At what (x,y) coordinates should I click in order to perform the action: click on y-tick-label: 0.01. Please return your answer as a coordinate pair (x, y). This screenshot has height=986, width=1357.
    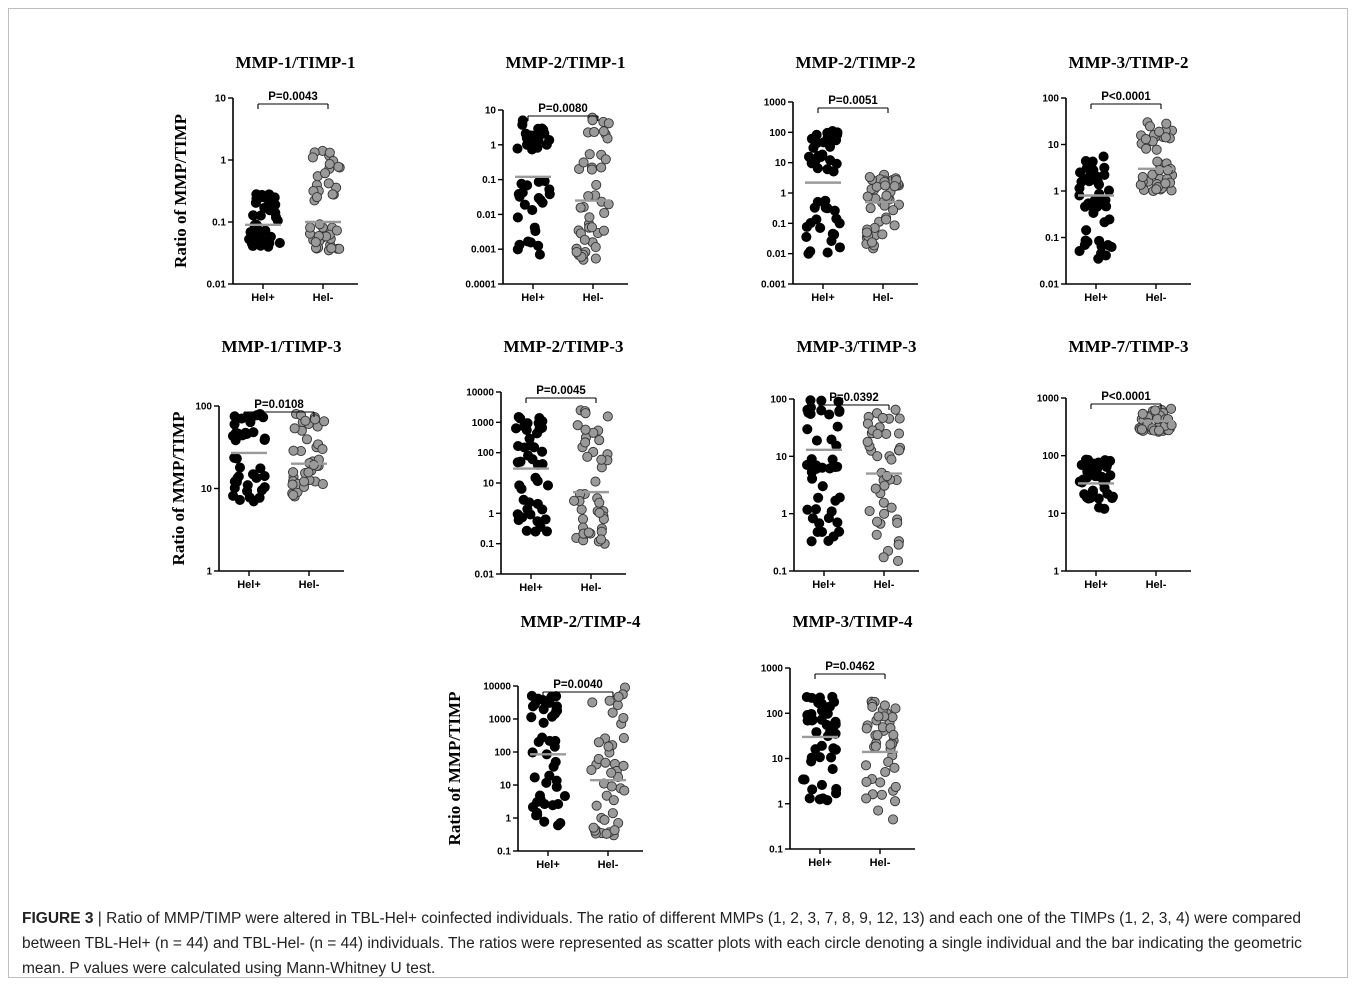
    Looking at the image, I should click on (485, 575).